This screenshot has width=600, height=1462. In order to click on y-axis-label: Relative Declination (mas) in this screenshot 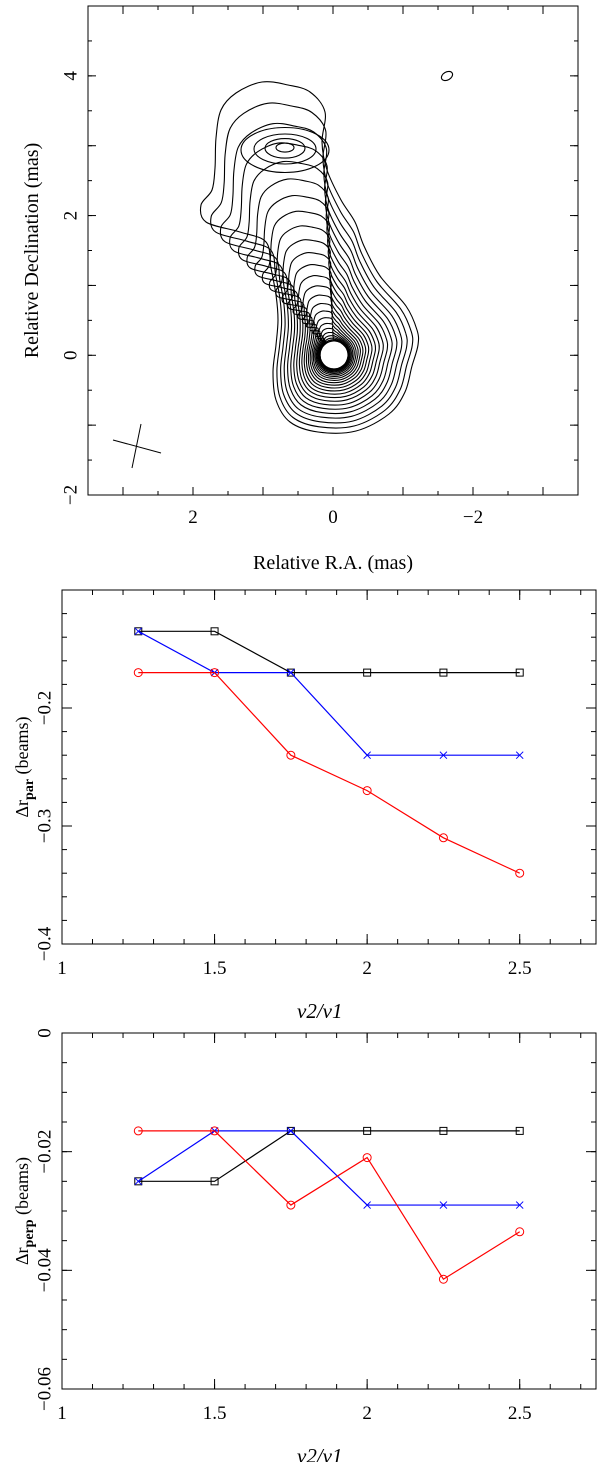, I will do `click(32, 250)`.